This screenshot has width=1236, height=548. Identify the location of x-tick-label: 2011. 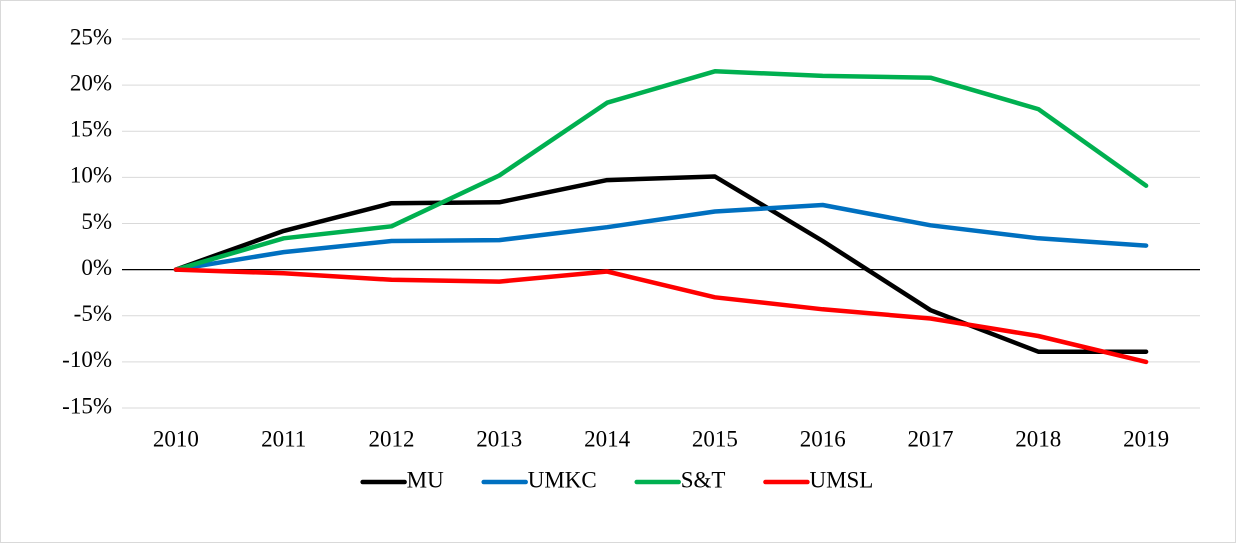
(283, 438).